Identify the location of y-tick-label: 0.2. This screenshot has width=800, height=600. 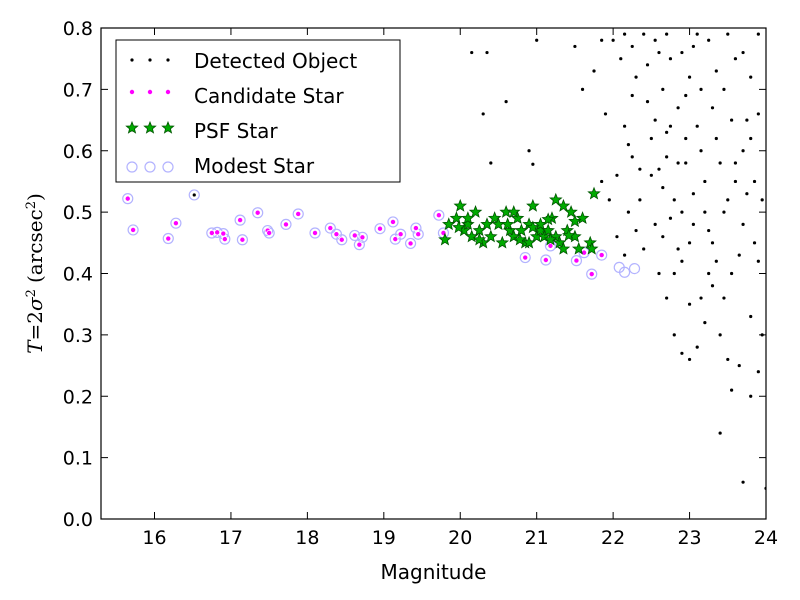
(78, 397).